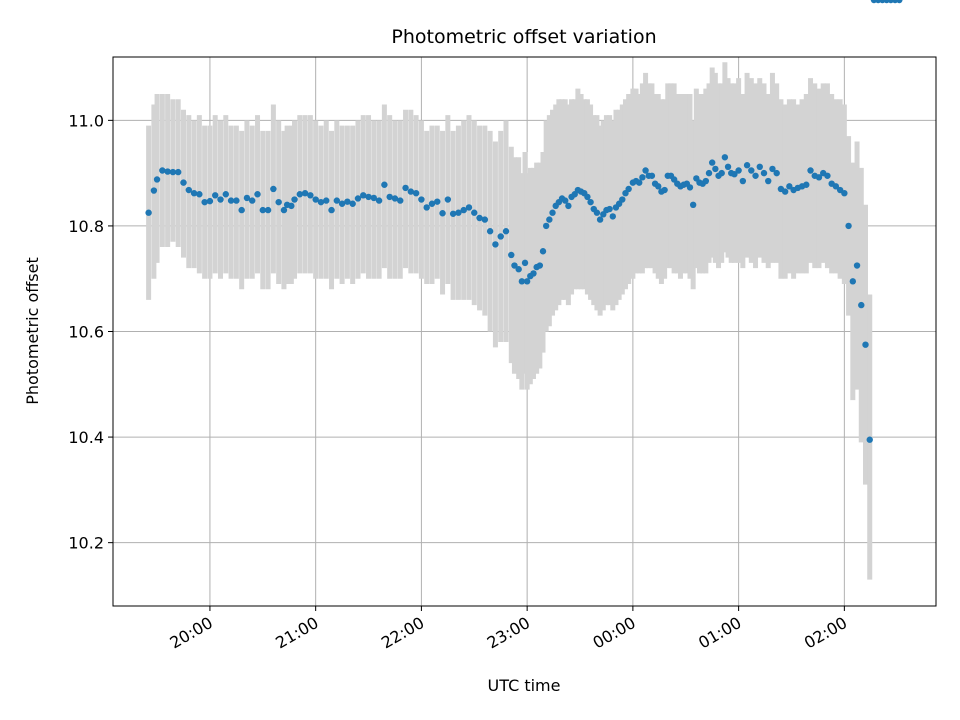 Image resolution: width=960 pixels, height=720 pixels. Describe the element at coordinates (86, 437) in the screenshot. I see `y-tick-label: 10.4` at that location.